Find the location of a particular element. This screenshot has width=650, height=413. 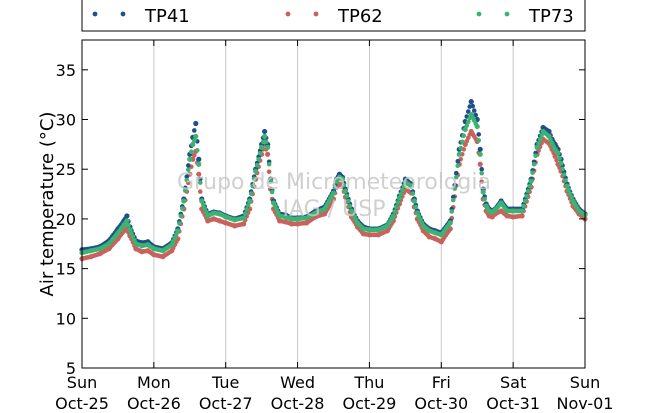

legend-frame is located at coordinates (333, 16).